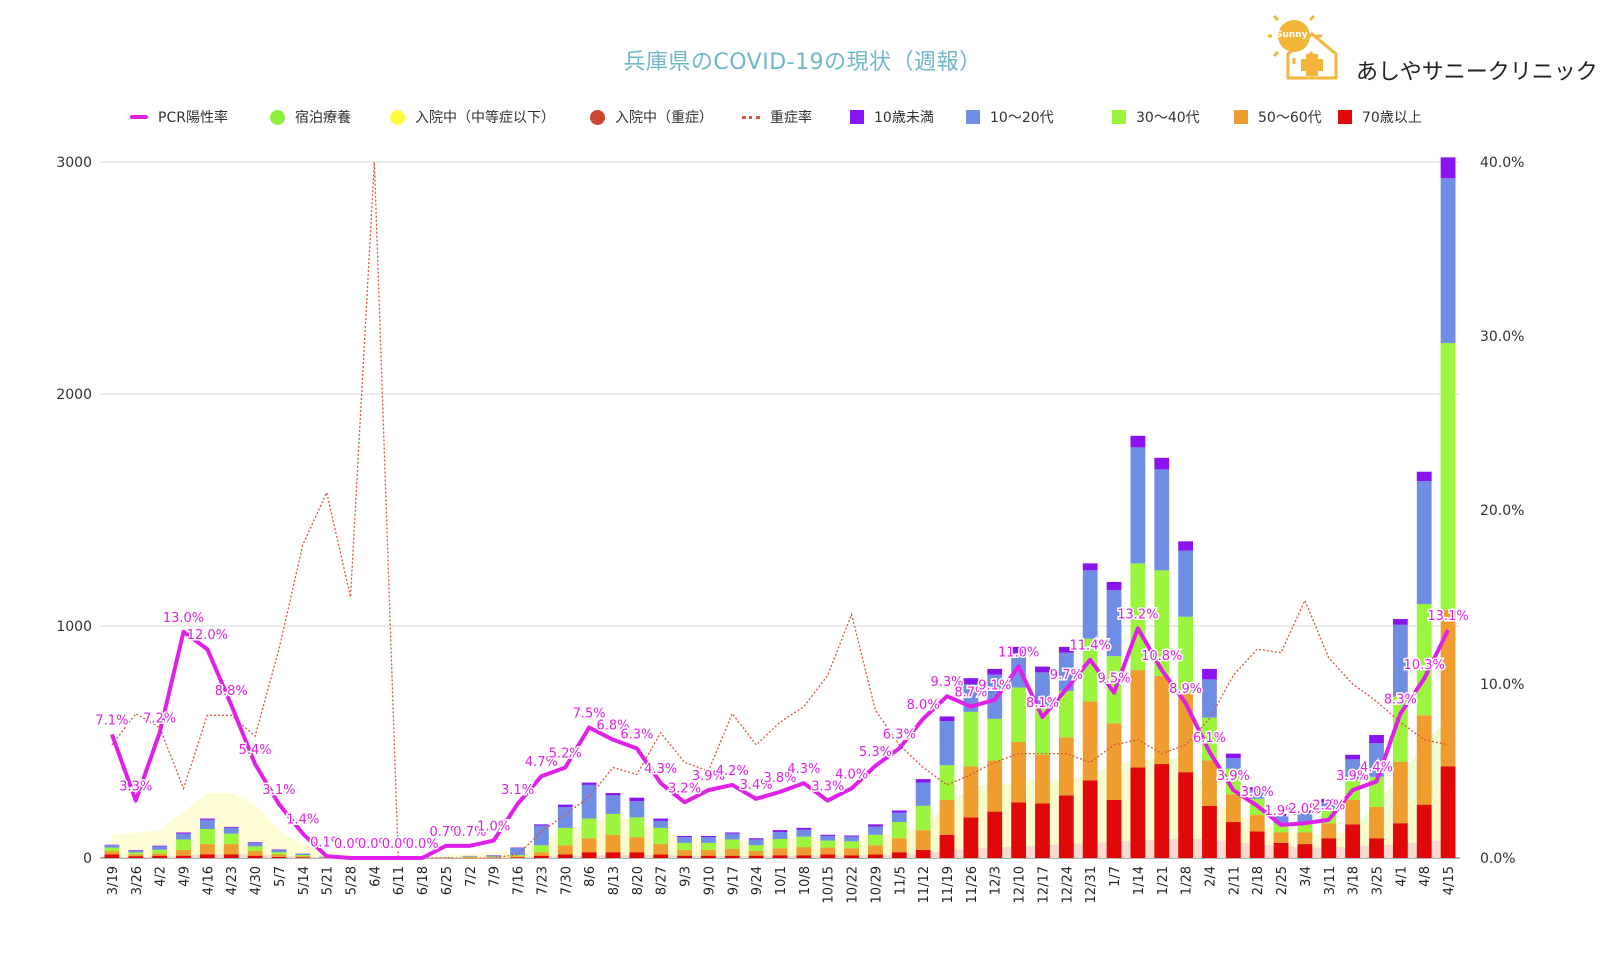  What do you see at coordinates (684, 788) in the screenshot?
I see `pcr-data-label: 3.2%` at bounding box center [684, 788].